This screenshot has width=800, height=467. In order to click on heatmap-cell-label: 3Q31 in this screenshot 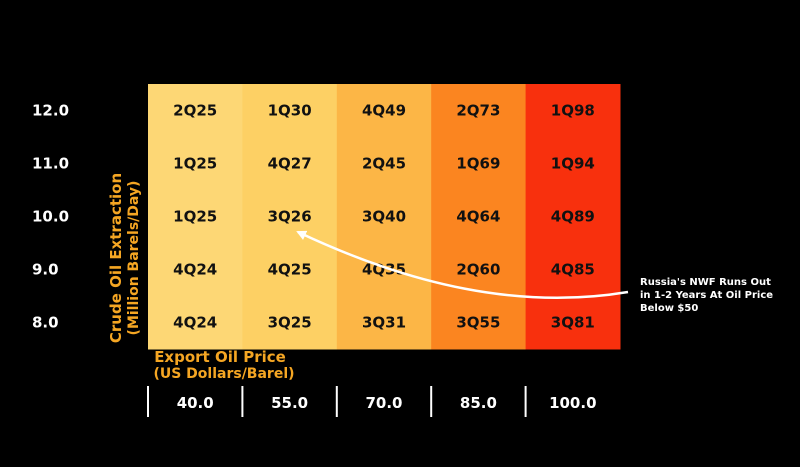, I will do `click(384, 323)`.